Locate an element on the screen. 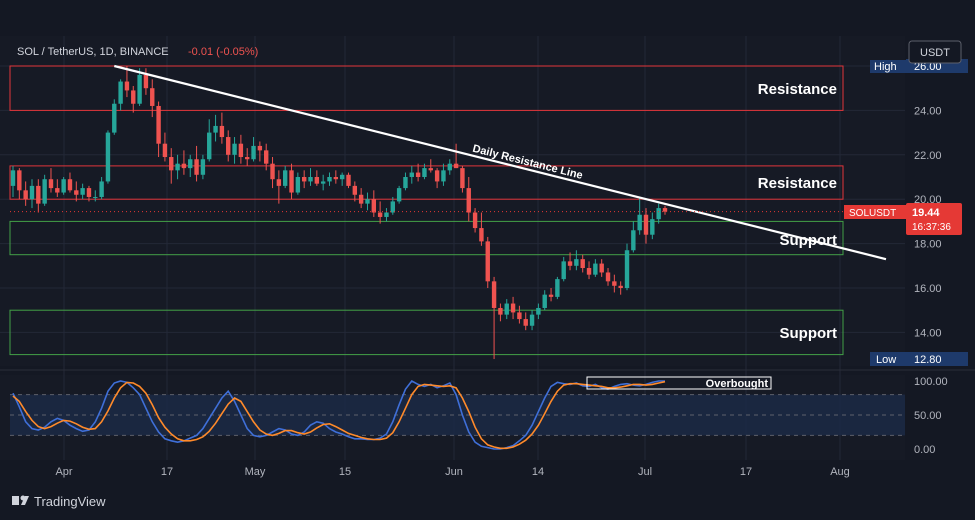  time-axis: Apr 17 May 15 Jun 14 Jul 17 Aug is located at coordinates (452, 472).